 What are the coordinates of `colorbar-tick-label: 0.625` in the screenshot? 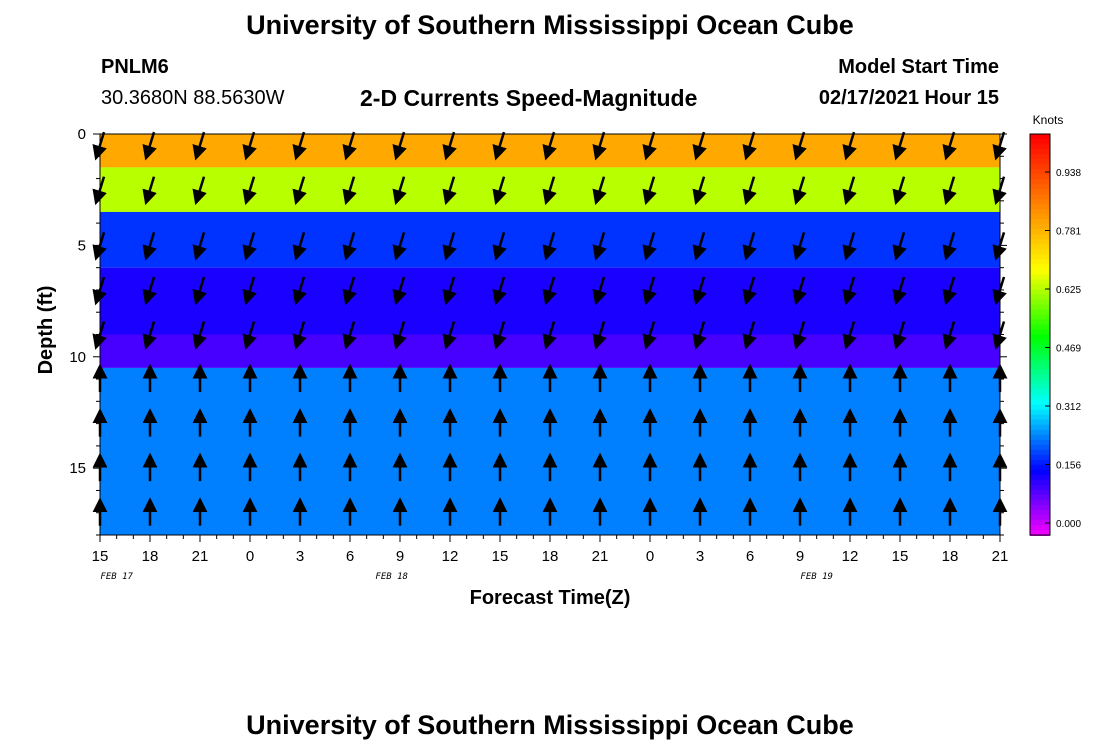 It's located at (1068, 290).